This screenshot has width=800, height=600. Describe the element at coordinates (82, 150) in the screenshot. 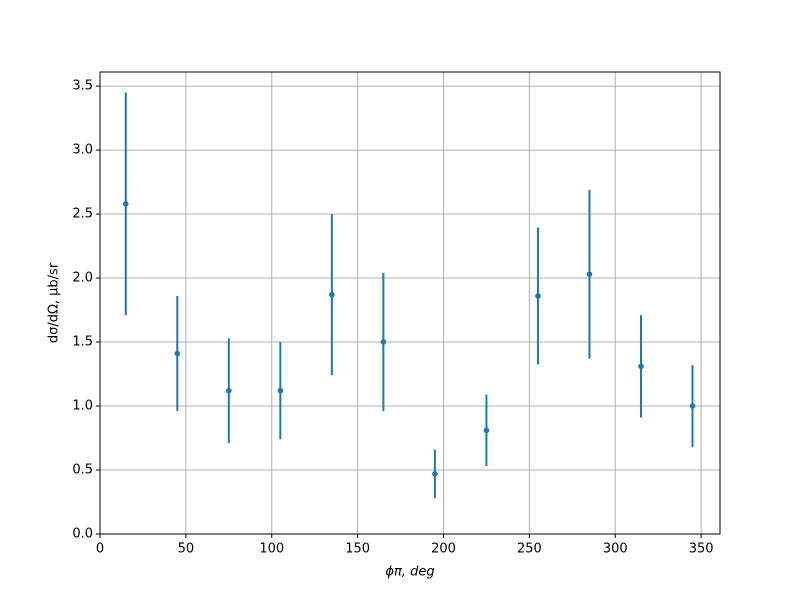

I see `y-tick-label: 3.0` at that location.